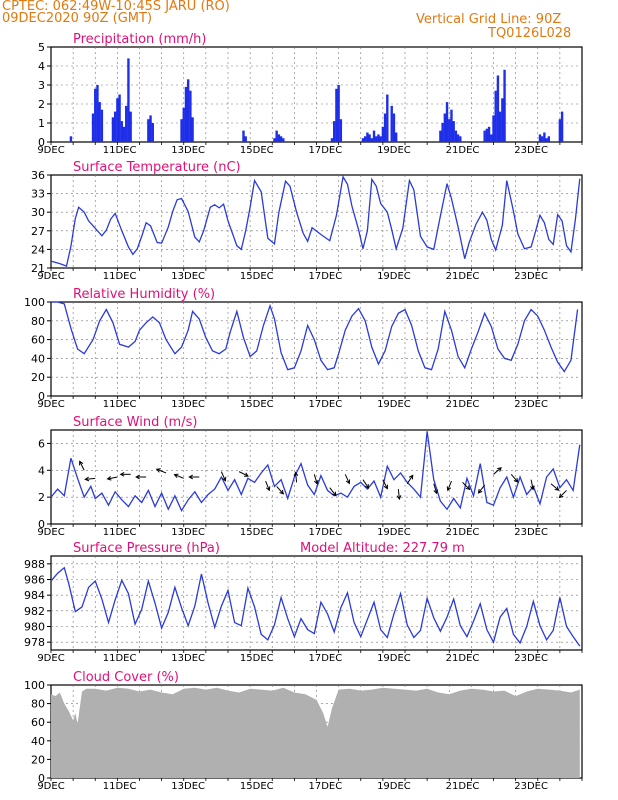  What do you see at coordinates (188, 404) in the screenshot?
I see `rh-xtick-label: 13DEC` at bounding box center [188, 404].